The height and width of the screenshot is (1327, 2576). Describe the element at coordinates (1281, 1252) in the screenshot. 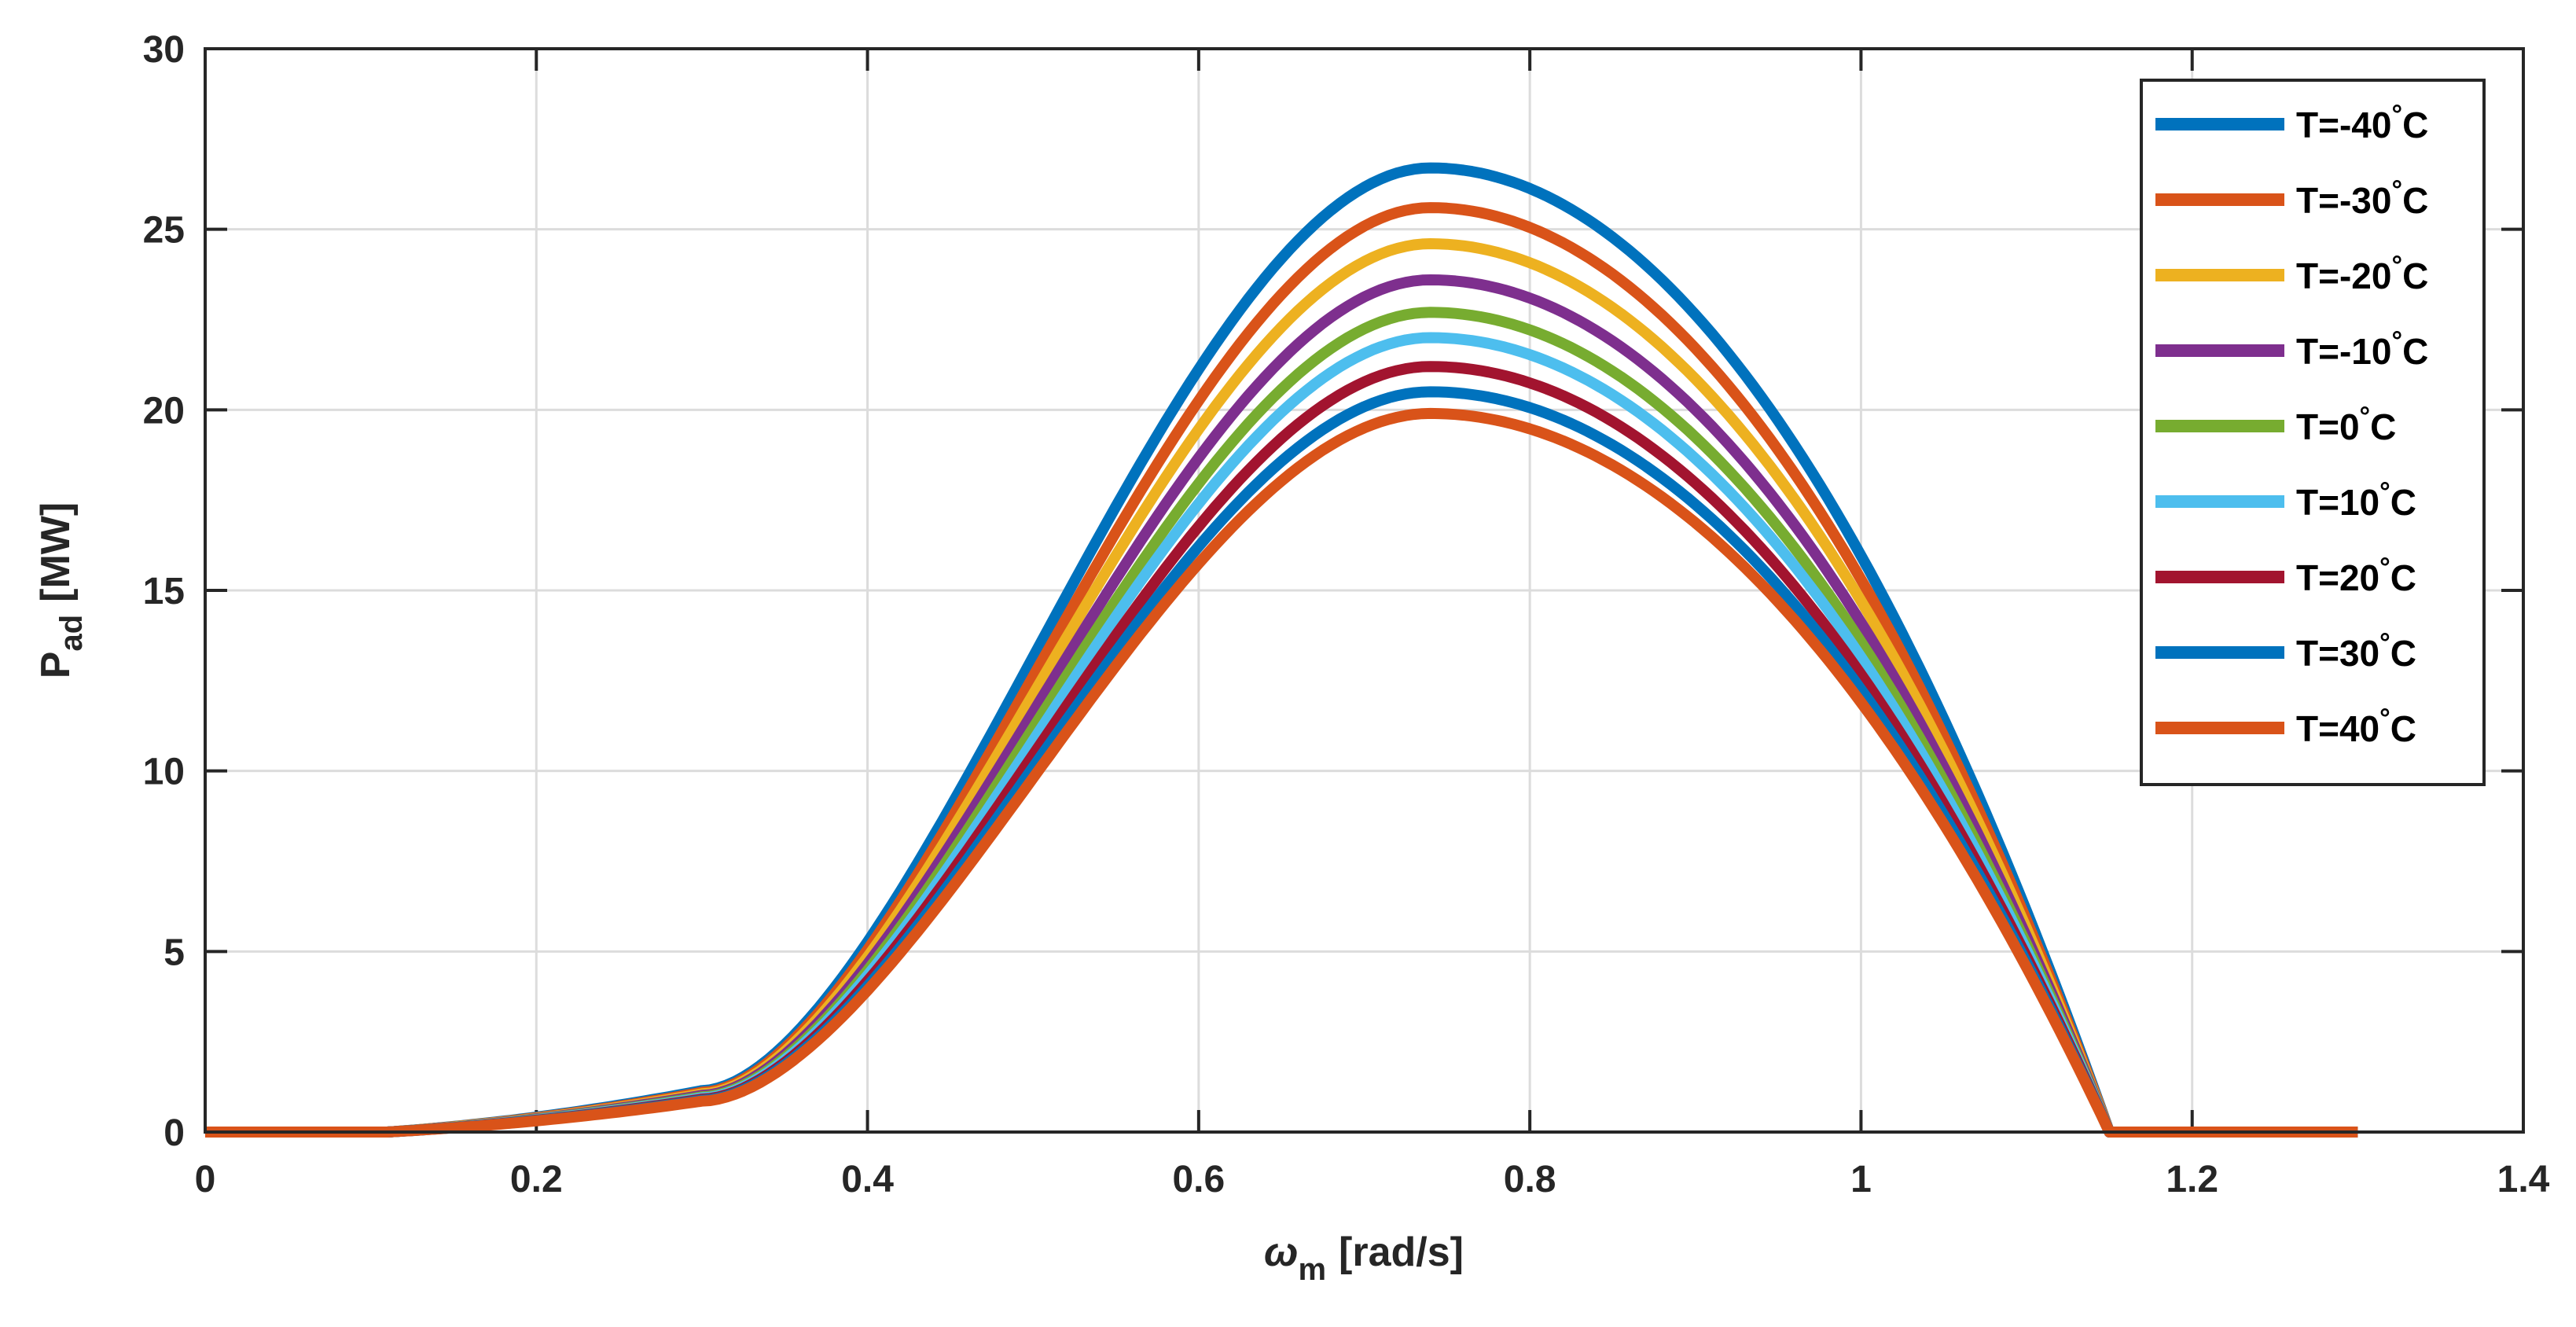

I see `x-axis-symbol: ω` at that location.